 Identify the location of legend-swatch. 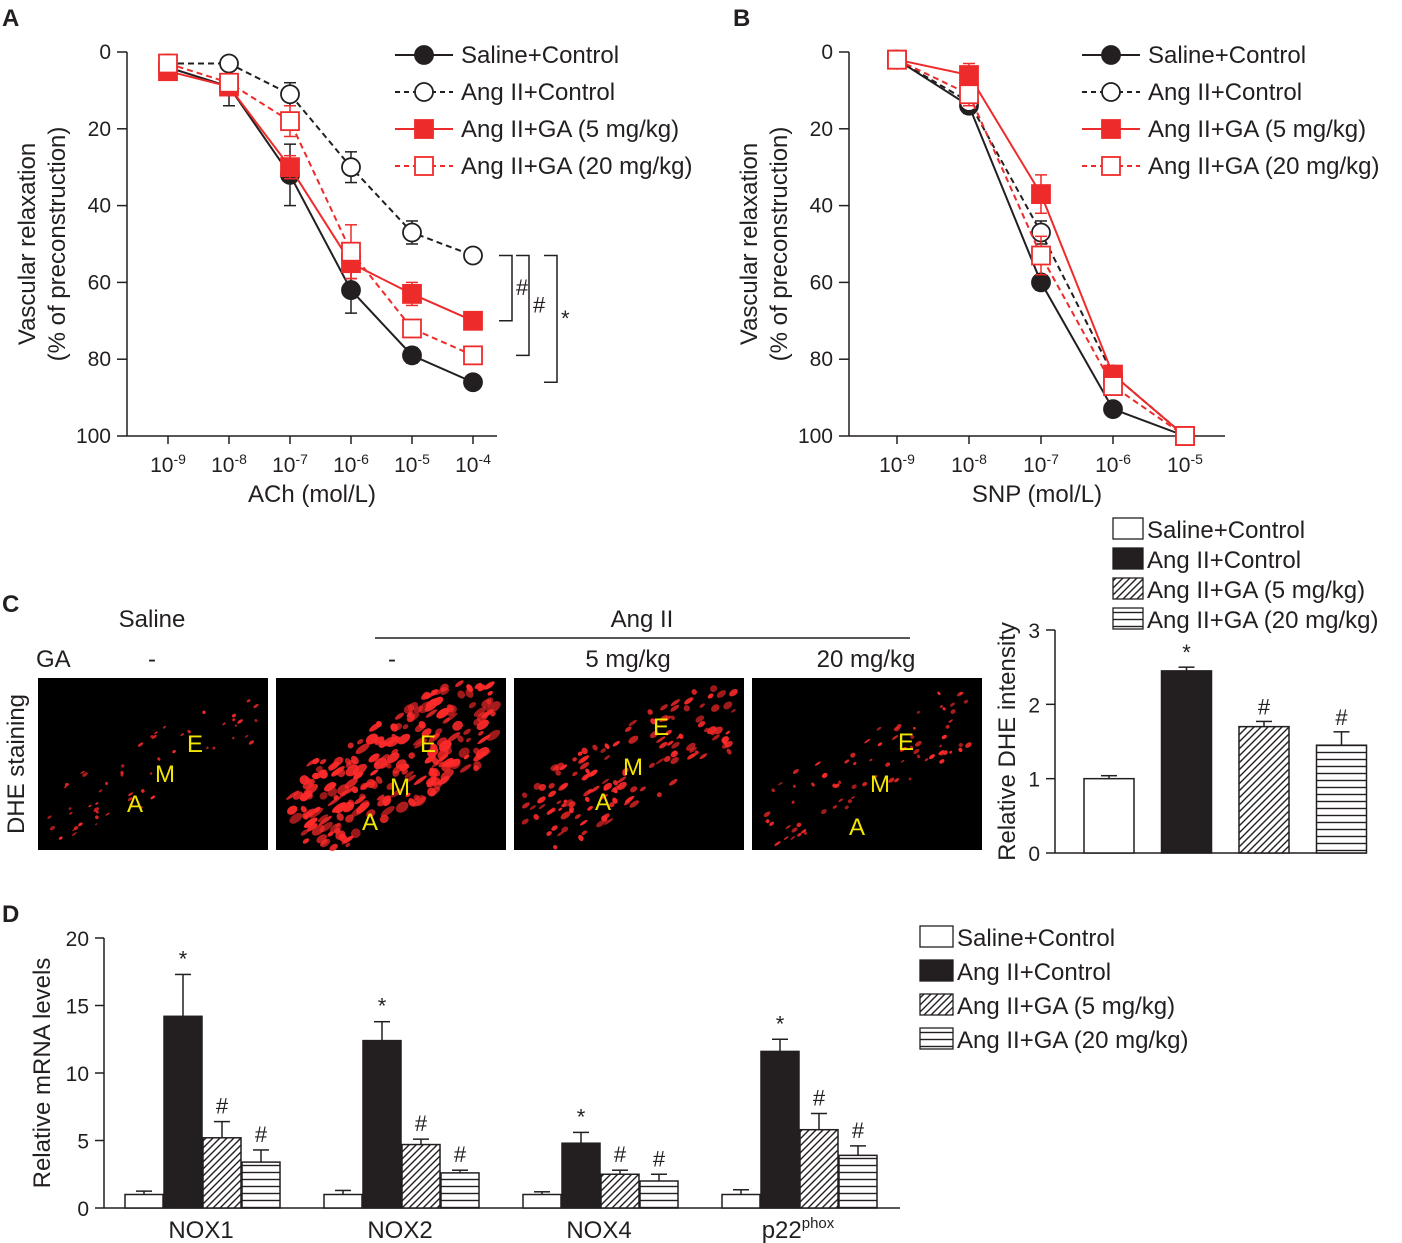
(936, 970).